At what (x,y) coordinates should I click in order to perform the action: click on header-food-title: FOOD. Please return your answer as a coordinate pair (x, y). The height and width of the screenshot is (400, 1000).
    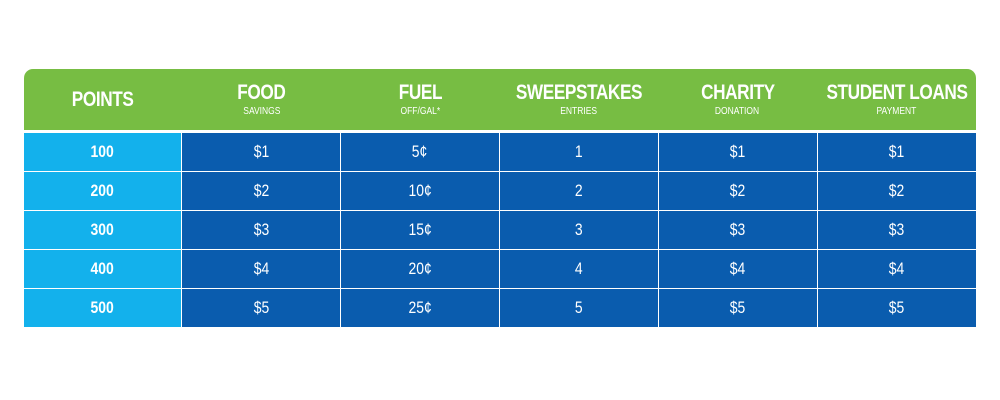
    Looking at the image, I should click on (261, 92).